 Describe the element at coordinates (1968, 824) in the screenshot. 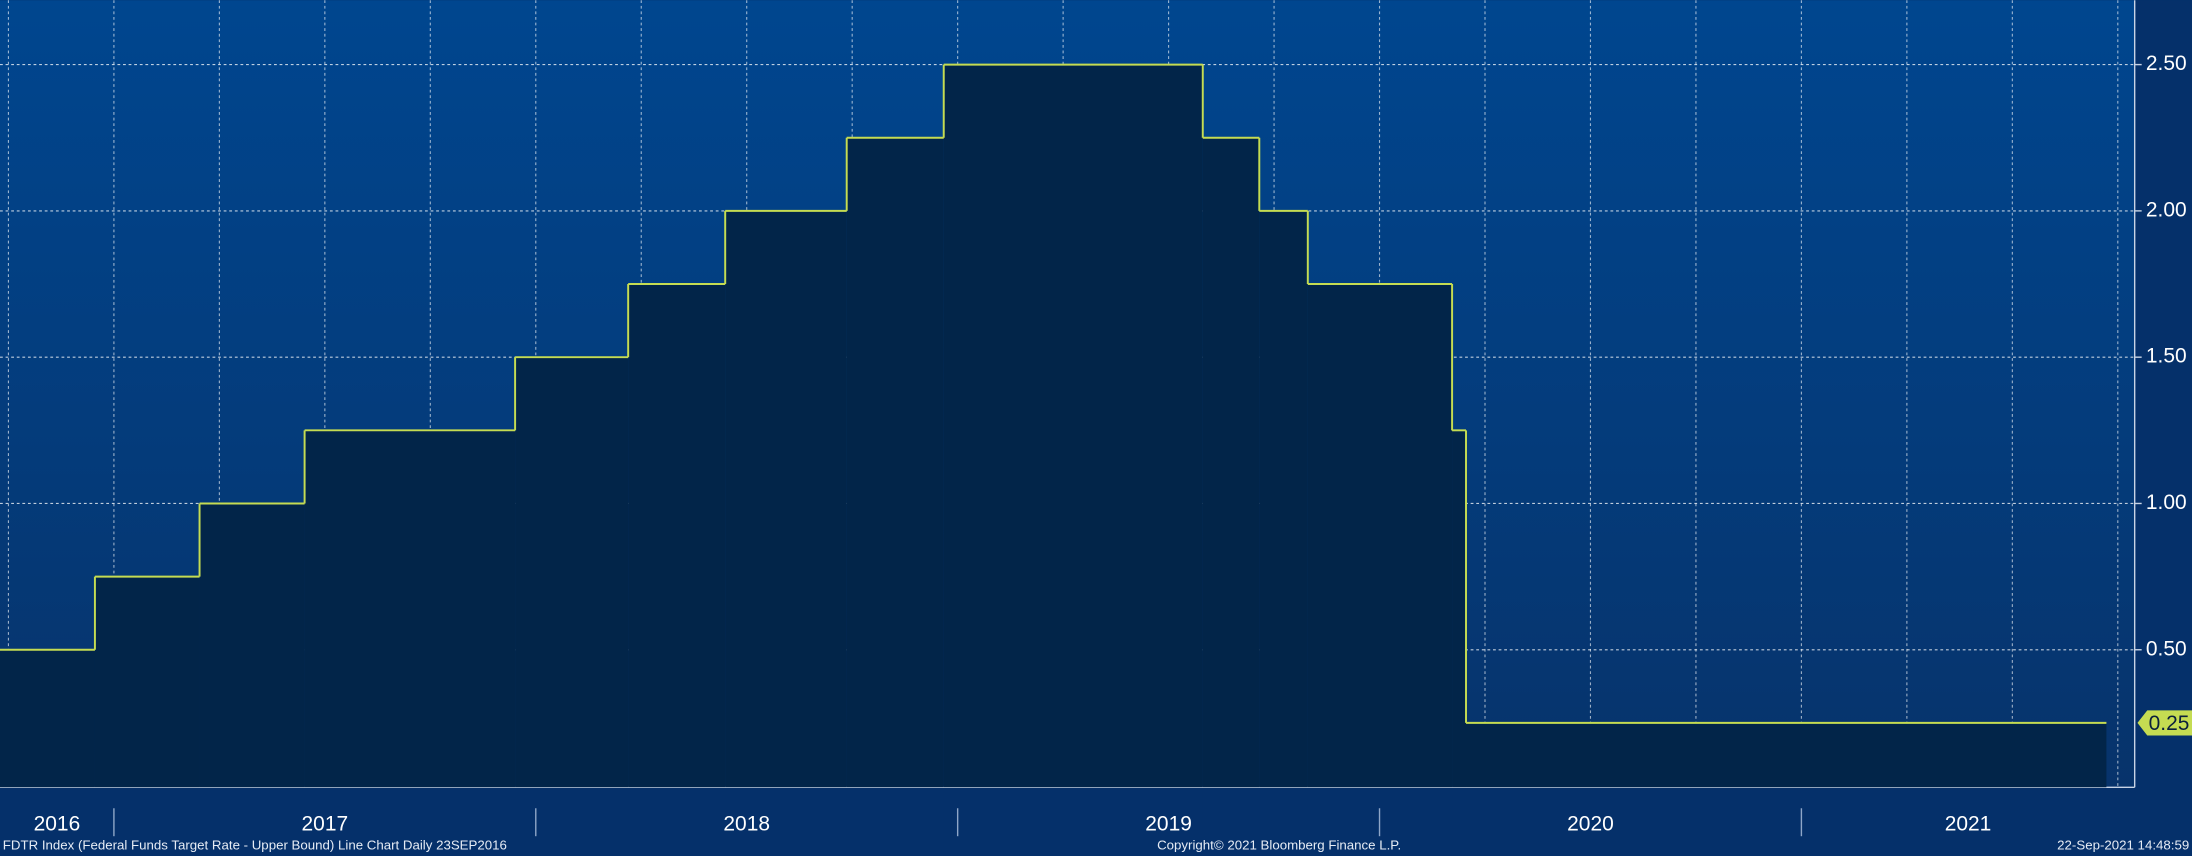

I see `x-tick-label: 2021` at that location.